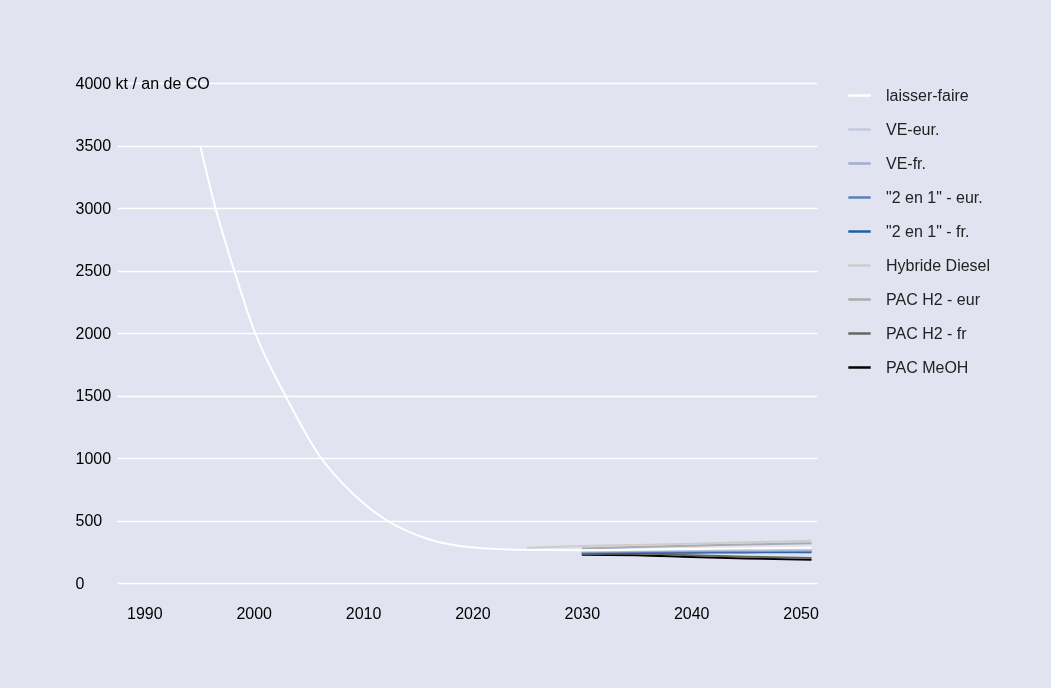  I want to click on legend-label: VE-eur., so click(913, 129).